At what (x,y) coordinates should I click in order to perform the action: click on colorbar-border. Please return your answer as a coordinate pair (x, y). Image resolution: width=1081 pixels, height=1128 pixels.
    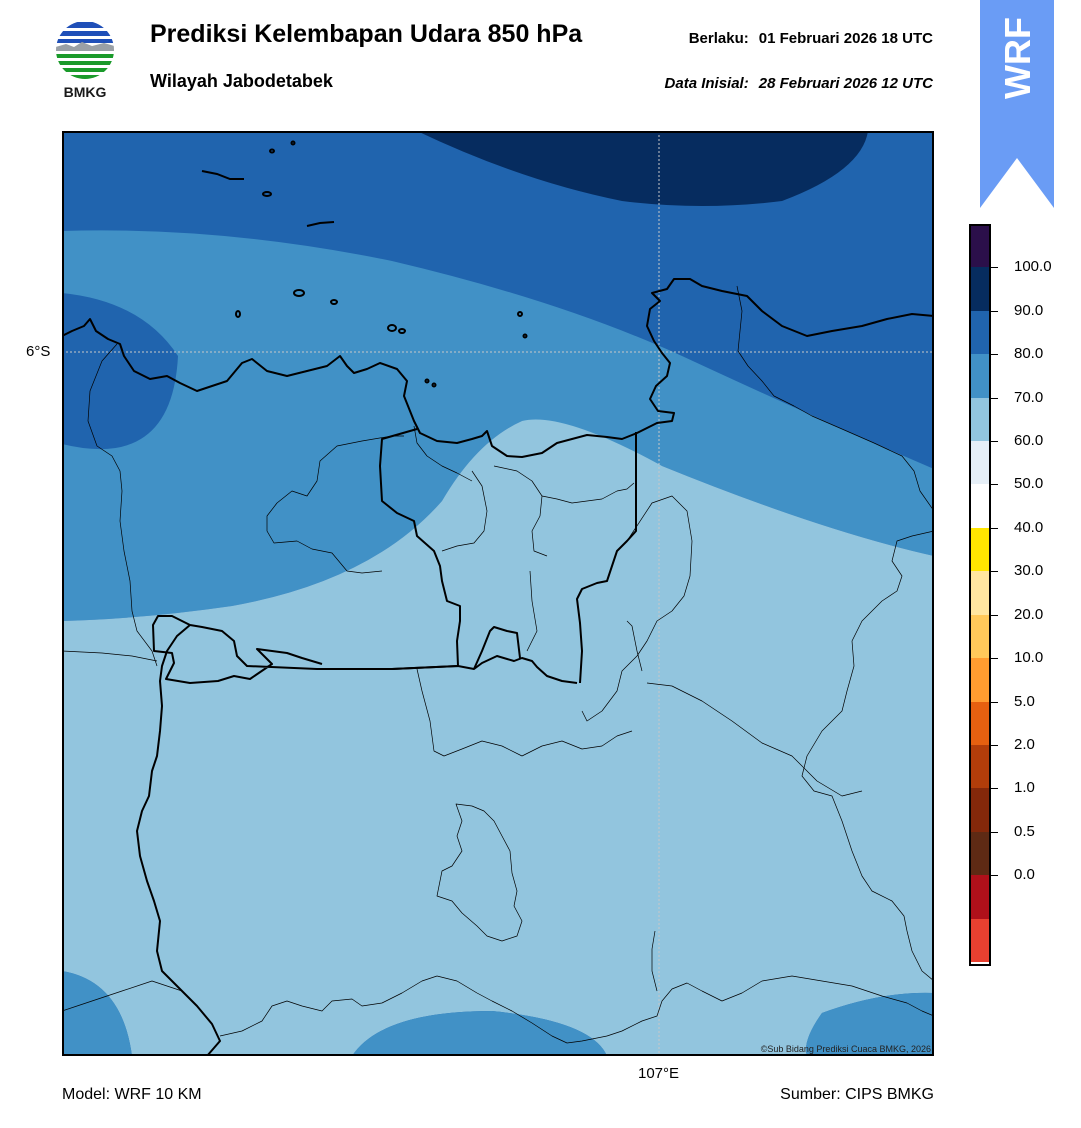
    Looking at the image, I should click on (980, 595).